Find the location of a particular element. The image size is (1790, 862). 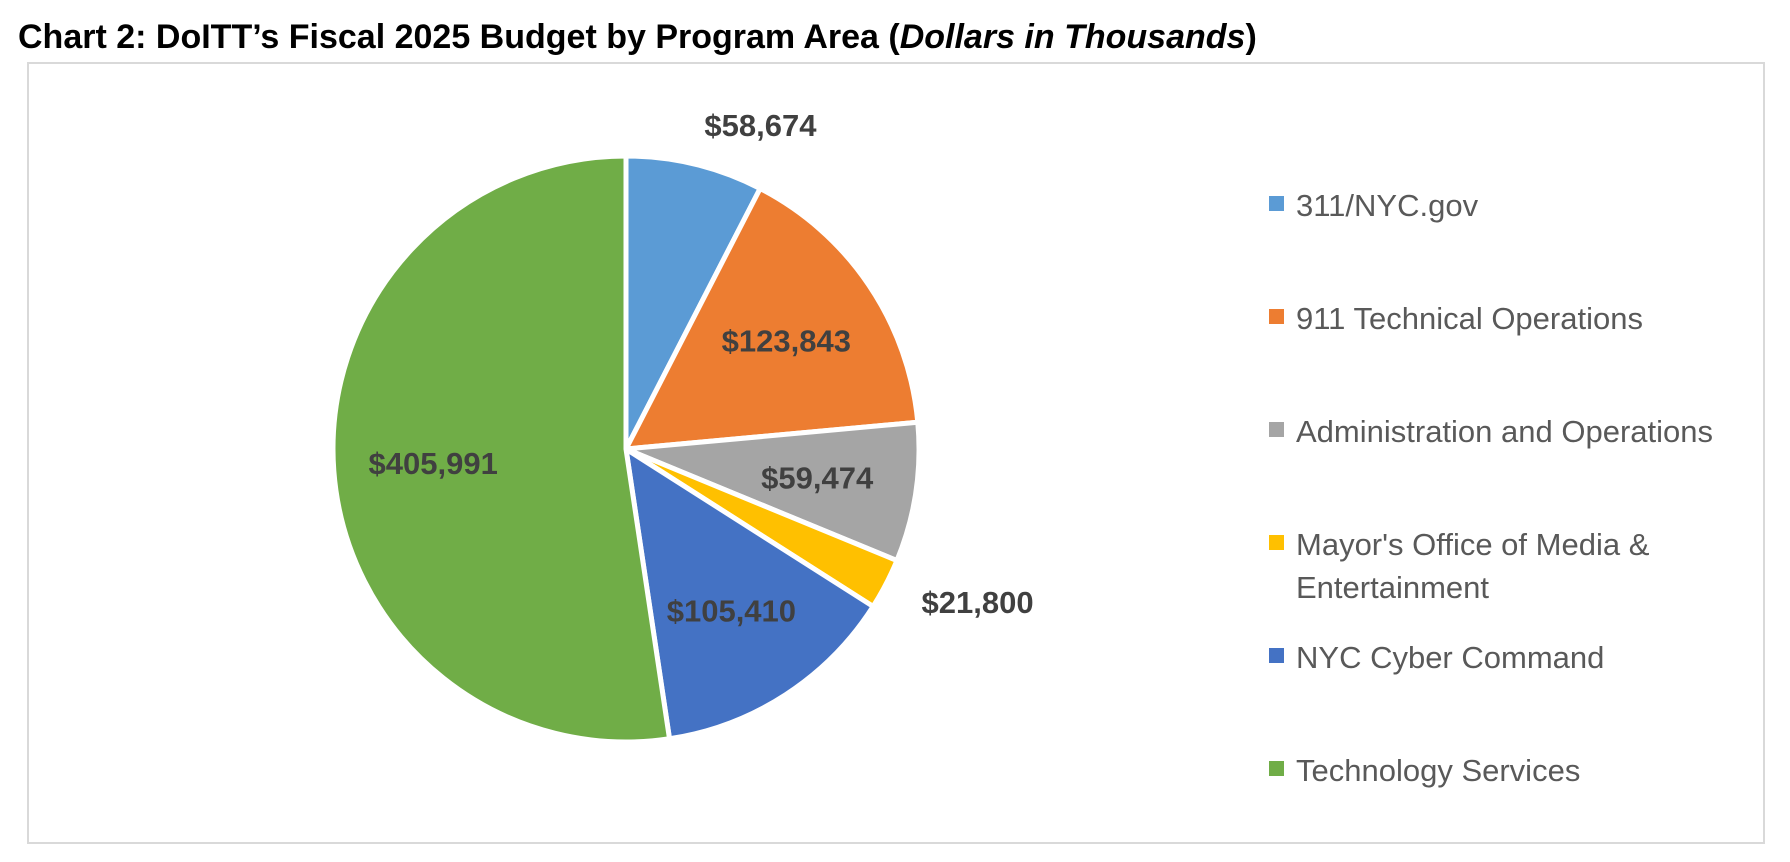

data-label-technology-services: $405,991 is located at coordinates (433, 463).